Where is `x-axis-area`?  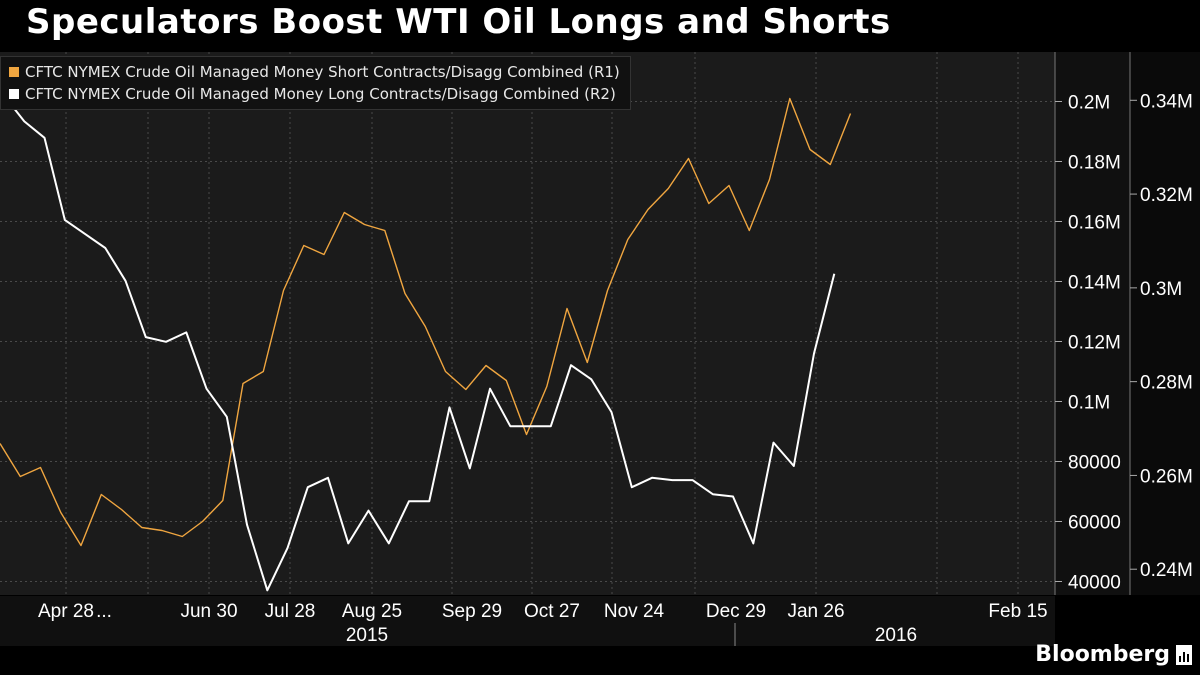
x-axis-area is located at coordinates (527, 621).